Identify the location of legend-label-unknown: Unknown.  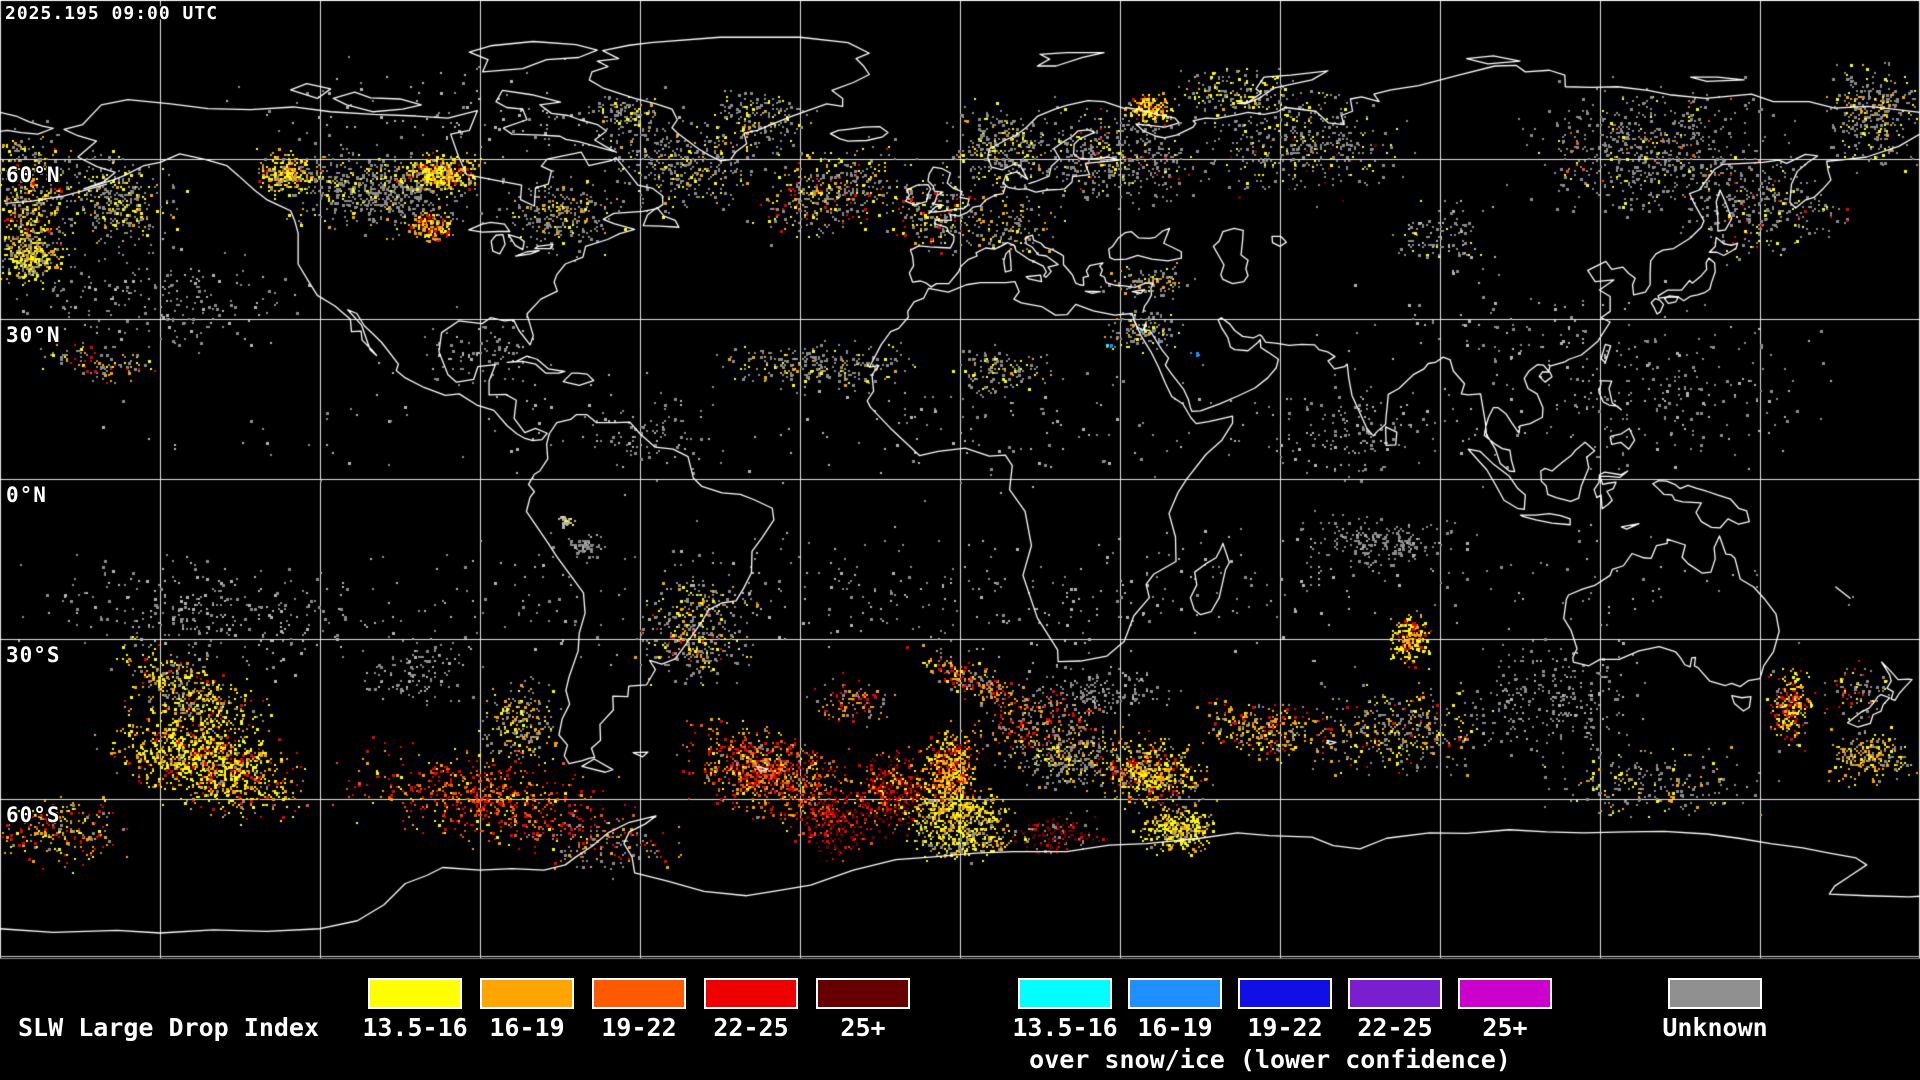
(1715, 1027).